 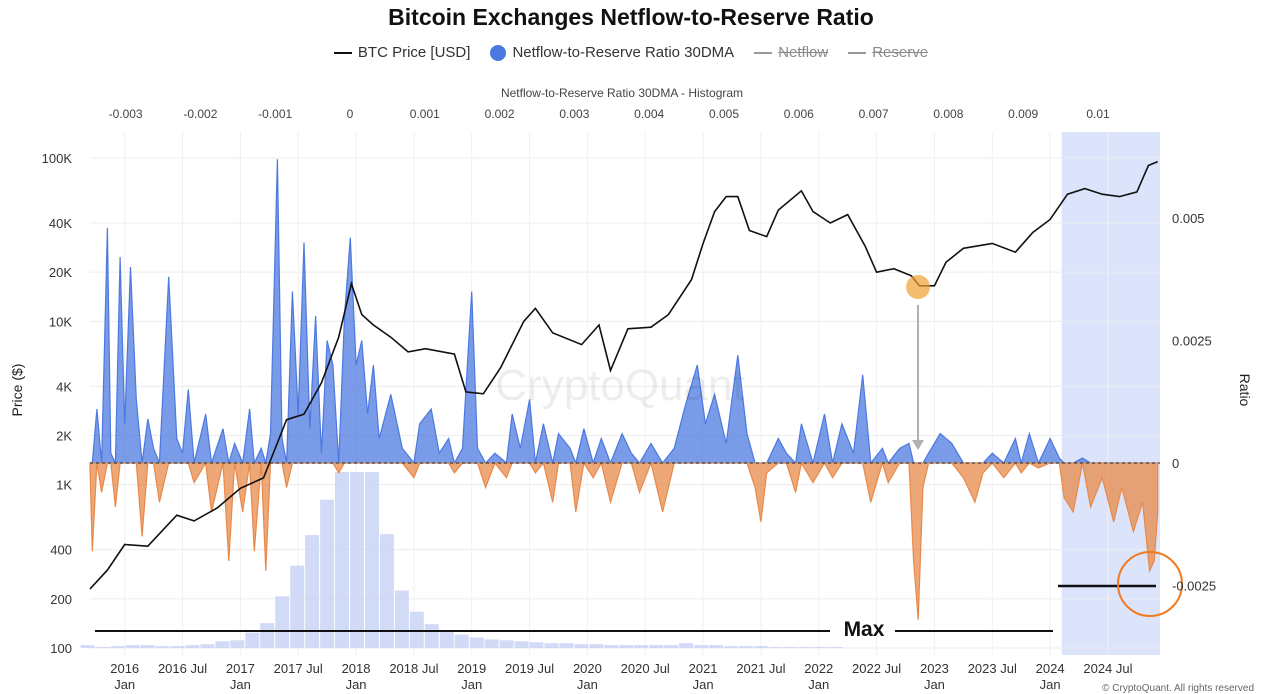 What do you see at coordinates (703, 668) in the screenshot?
I see `x-bottom-tick-label: 2021` at bounding box center [703, 668].